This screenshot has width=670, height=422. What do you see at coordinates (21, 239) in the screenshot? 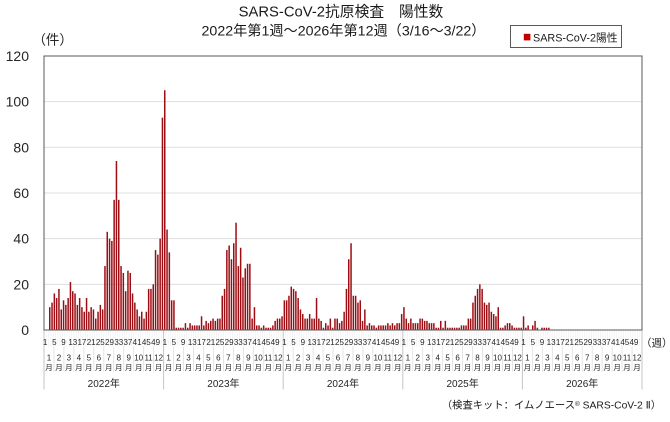
I see `svg-text: 40` at bounding box center [21, 239].